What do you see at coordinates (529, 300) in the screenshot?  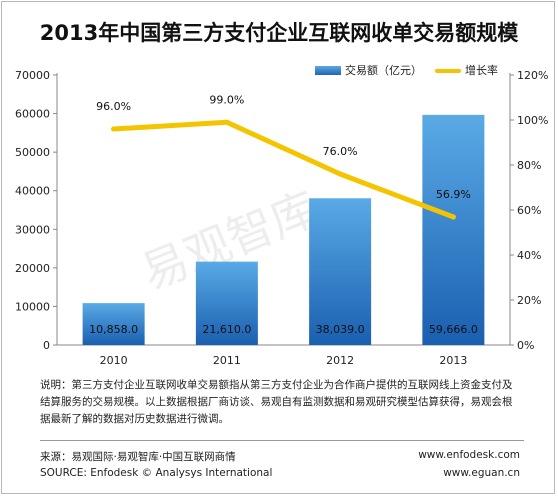 I see `y-right-tick-label: 20%` at bounding box center [529, 300].